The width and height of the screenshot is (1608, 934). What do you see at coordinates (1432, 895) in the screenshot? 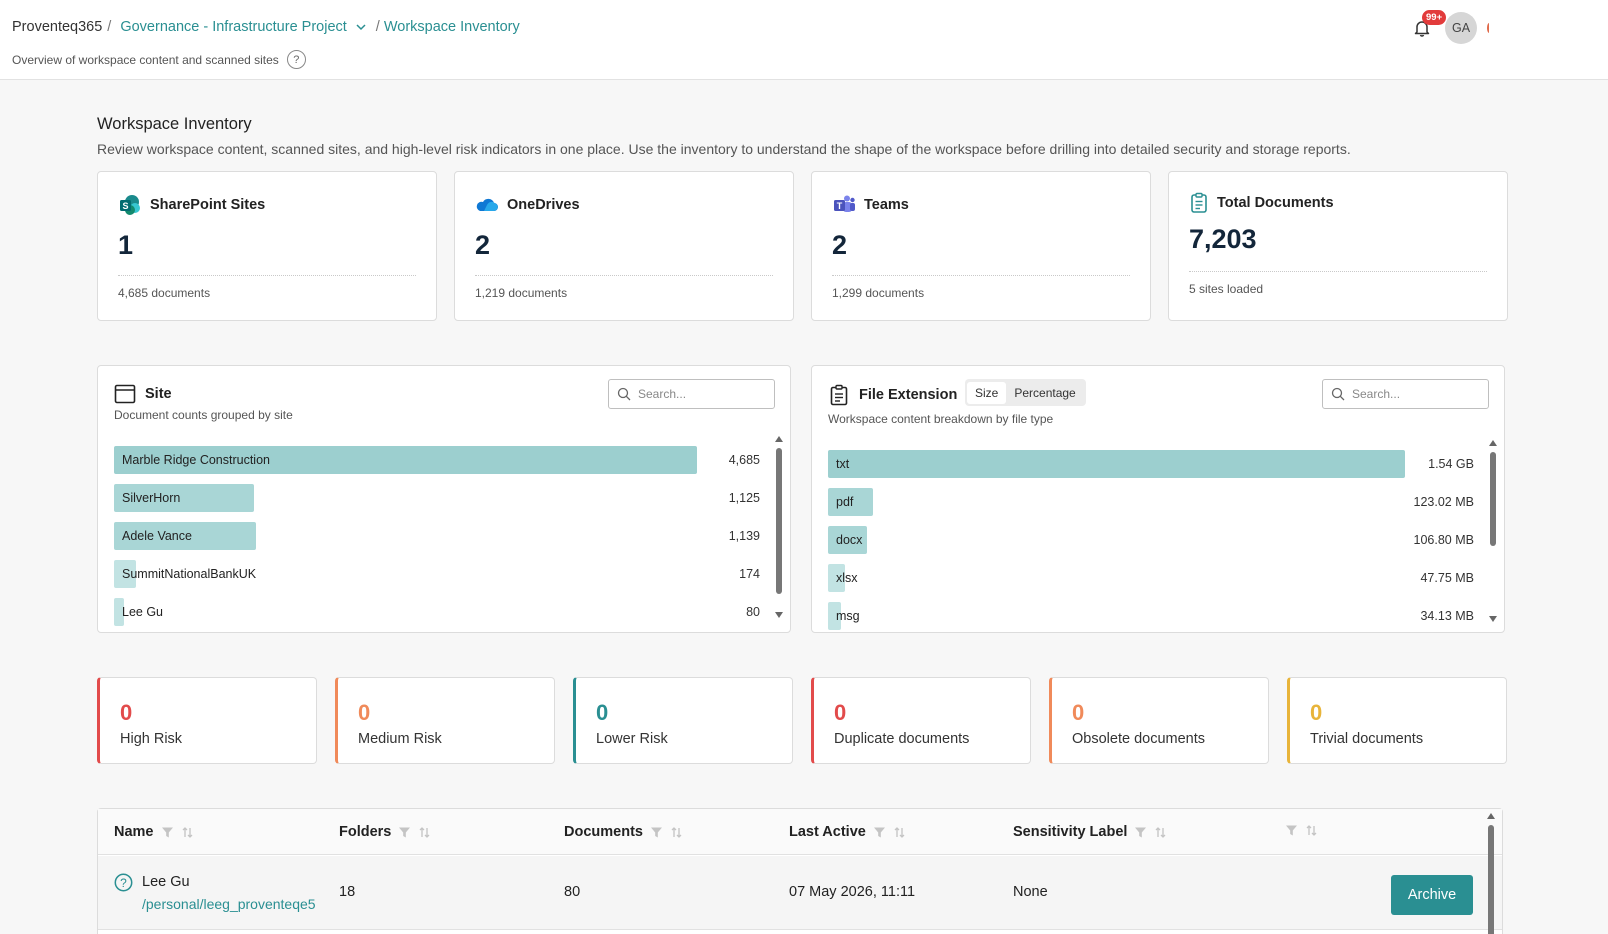
I see `archive-button: Archive` at bounding box center [1432, 895].